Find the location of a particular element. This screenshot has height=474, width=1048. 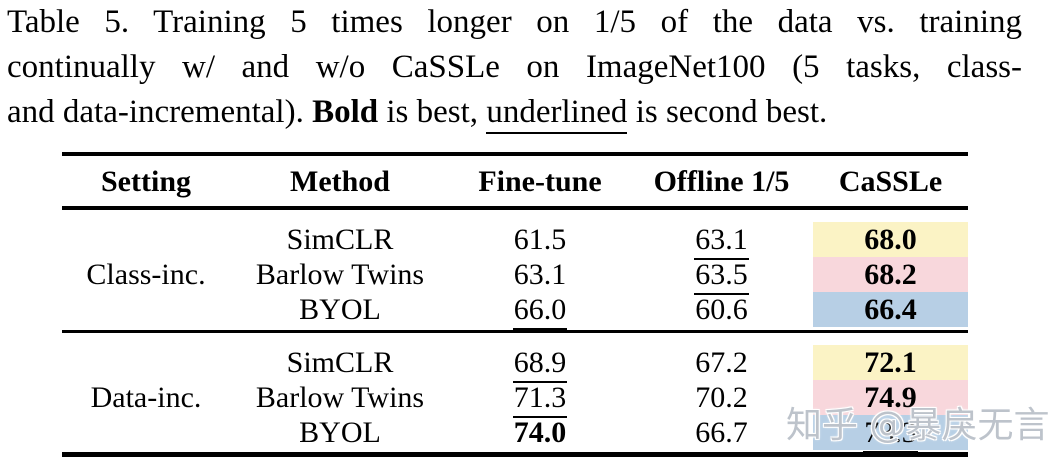

offline-cell: 63.1 is located at coordinates (721, 241).